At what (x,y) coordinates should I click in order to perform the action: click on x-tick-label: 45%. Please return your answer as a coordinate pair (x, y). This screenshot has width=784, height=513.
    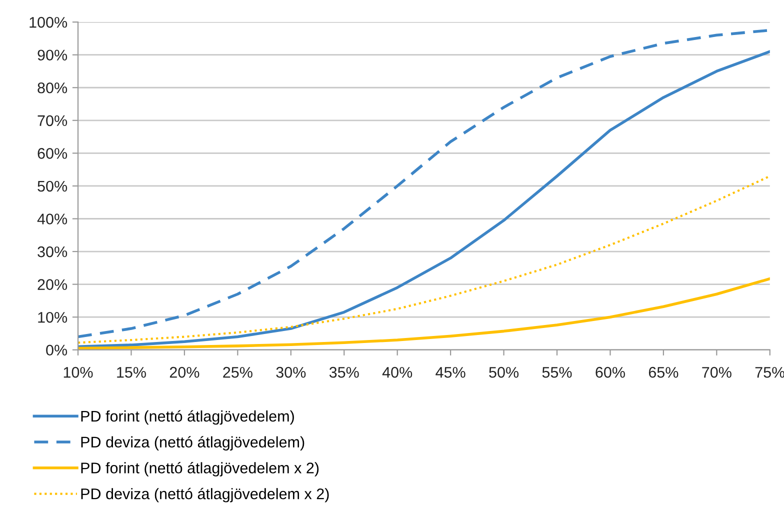
    Looking at the image, I should click on (451, 372).